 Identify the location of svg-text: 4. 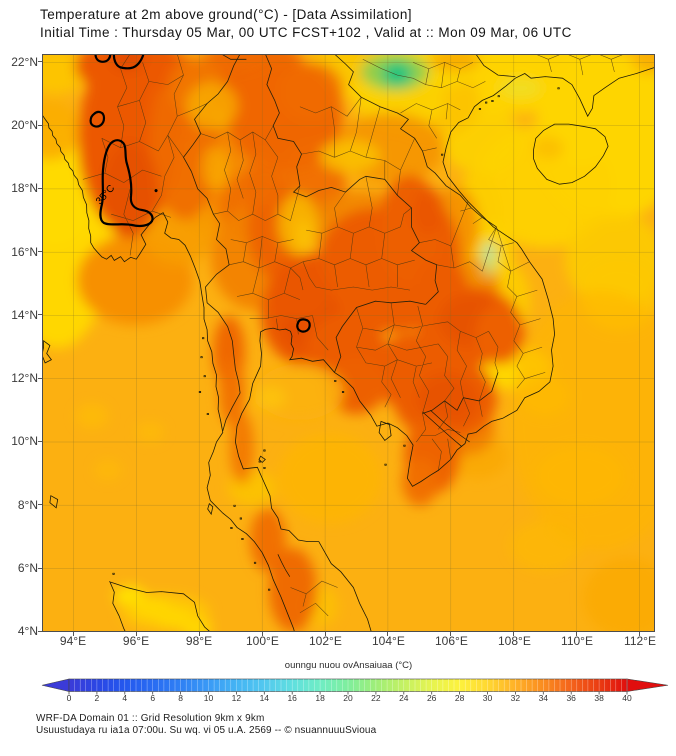
(124, 698).